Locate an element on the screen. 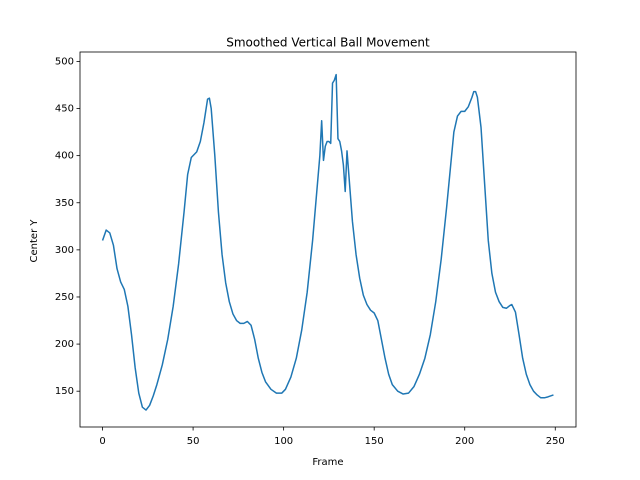  x-axis-label: Frame is located at coordinates (327, 462).